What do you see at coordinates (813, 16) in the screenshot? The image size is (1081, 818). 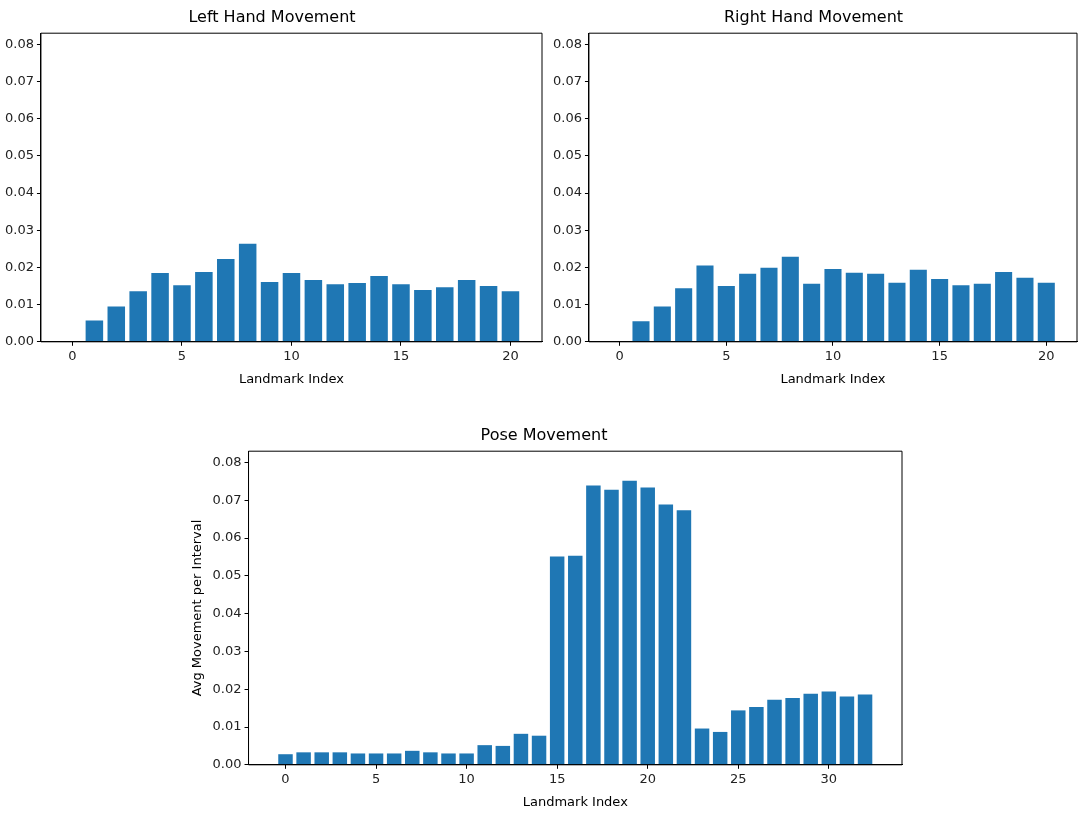 I see `chart-title: Right Hand Movement` at bounding box center [813, 16].